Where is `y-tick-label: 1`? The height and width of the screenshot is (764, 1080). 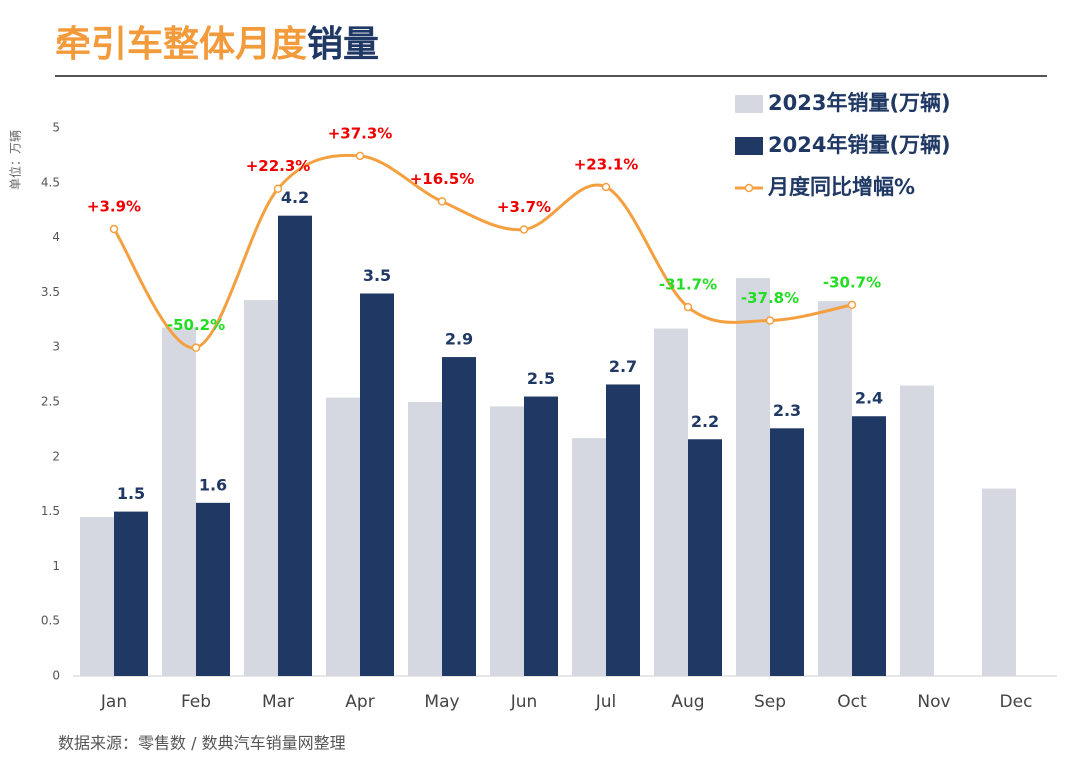 y-tick-label: 1 is located at coordinates (56, 566).